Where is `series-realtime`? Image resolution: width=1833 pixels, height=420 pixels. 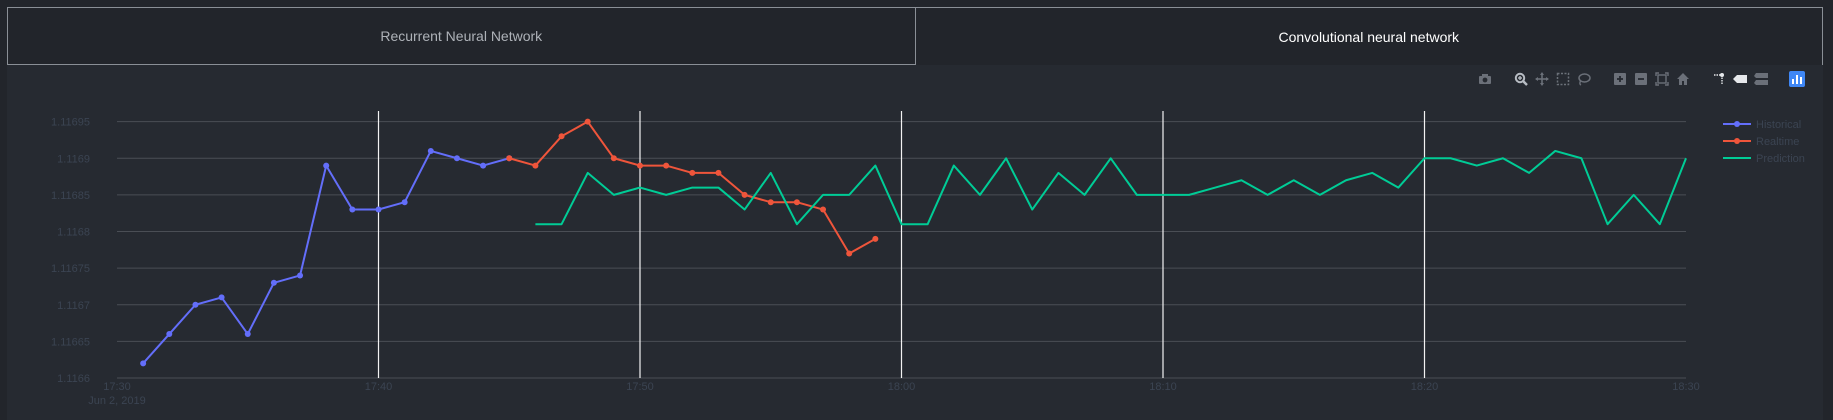 series-realtime is located at coordinates (692, 187).